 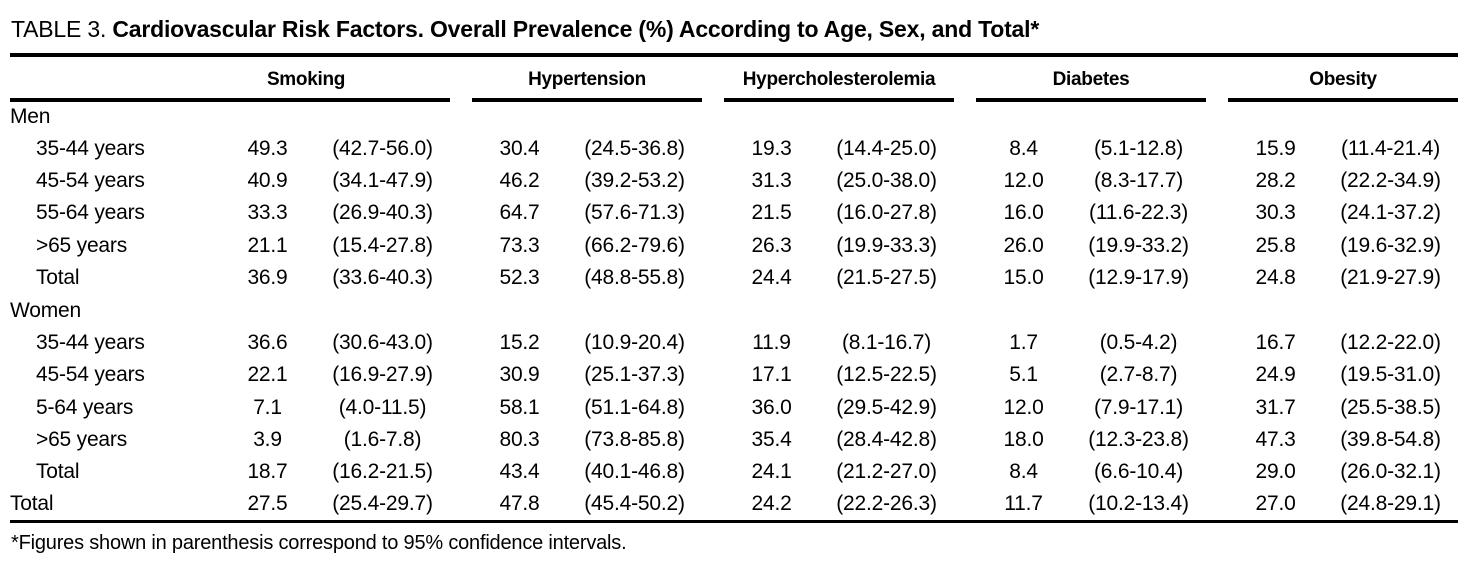 What do you see at coordinates (771, 213) in the screenshot?
I see `value-cell: 21.5` at bounding box center [771, 213].